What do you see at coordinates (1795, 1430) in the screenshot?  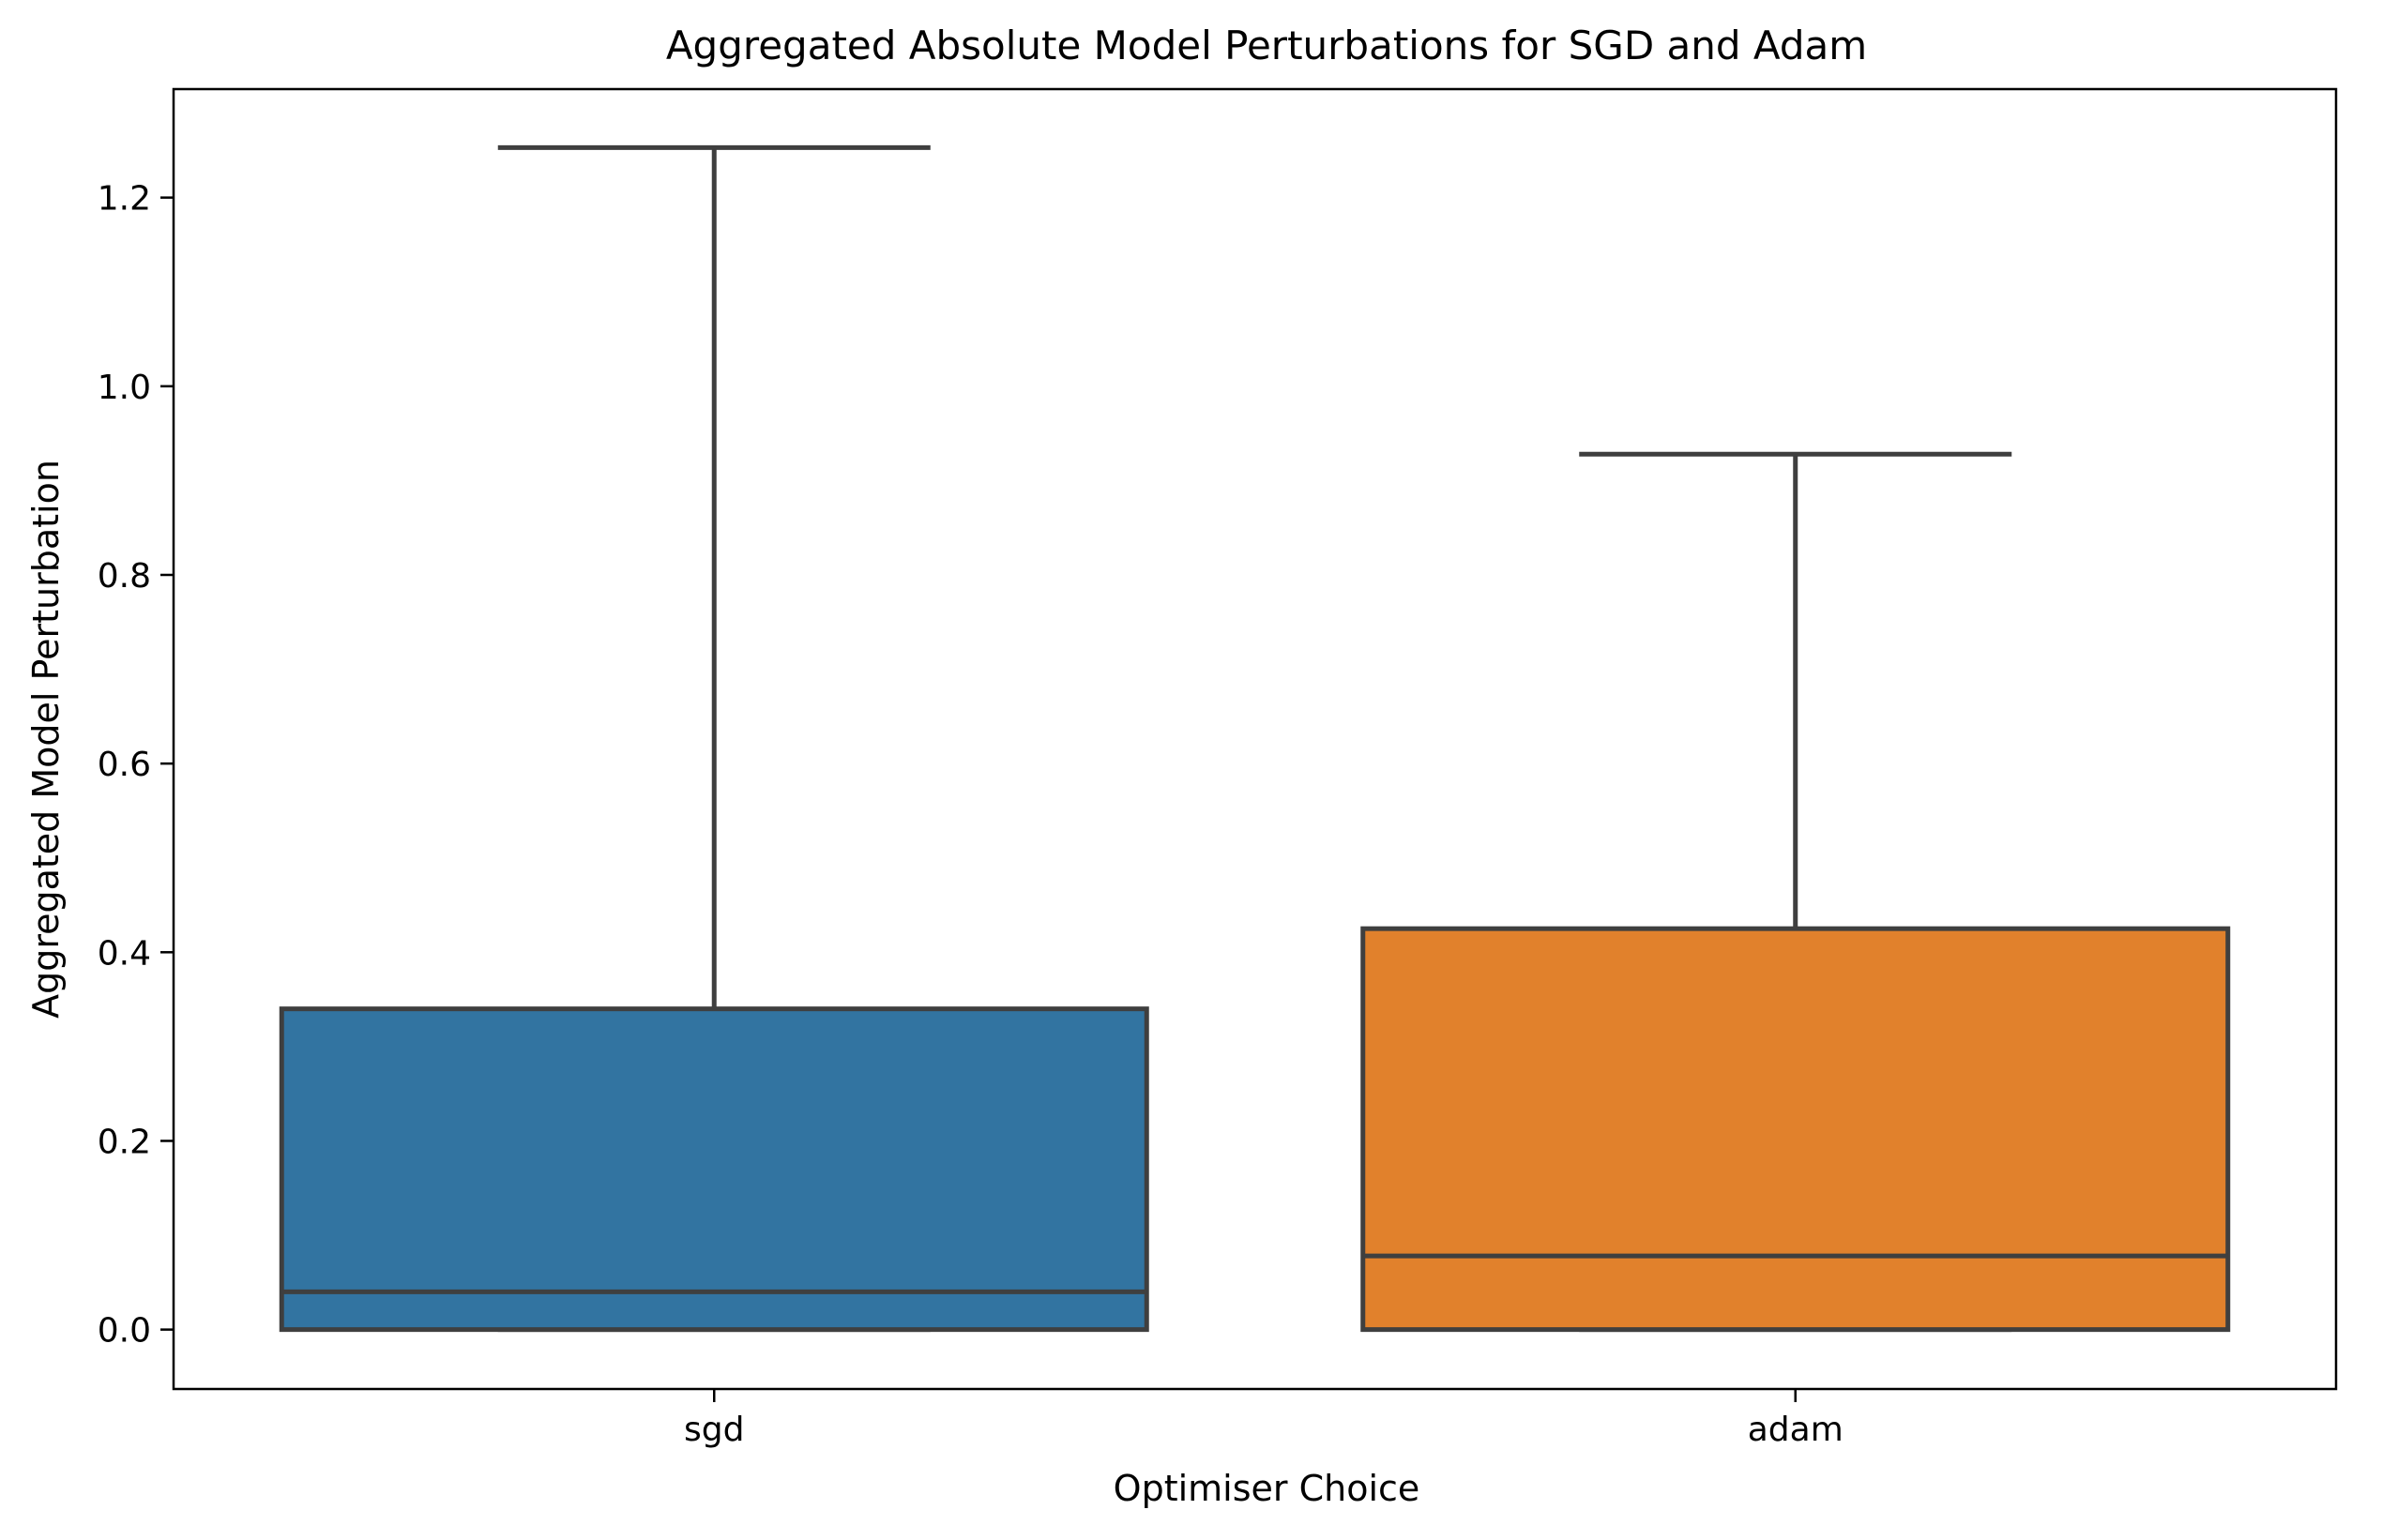 I see `x-tick-label: adam` at bounding box center [1795, 1430].